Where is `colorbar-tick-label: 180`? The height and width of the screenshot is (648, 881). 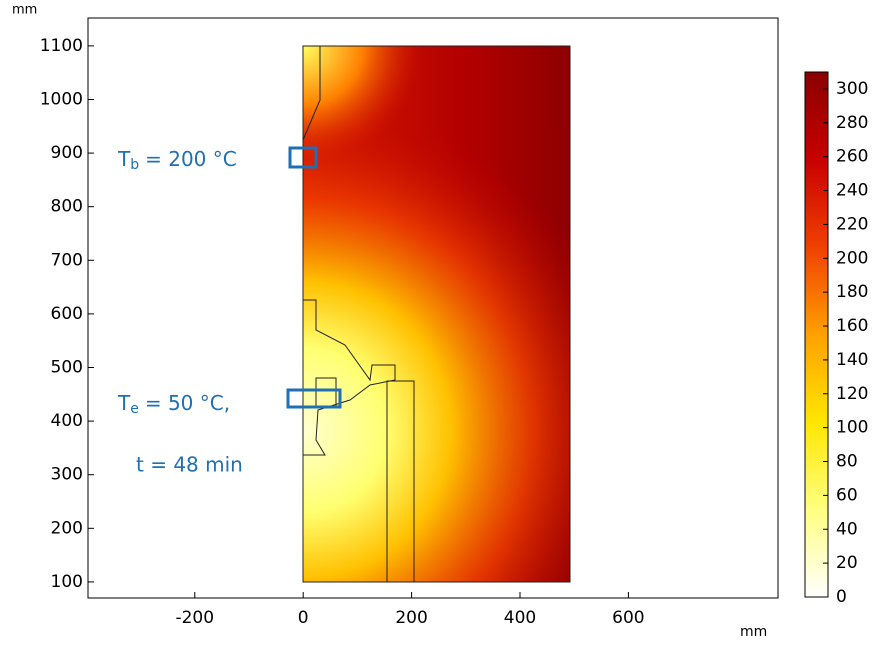
colorbar-tick-label: 180 is located at coordinates (852, 292).